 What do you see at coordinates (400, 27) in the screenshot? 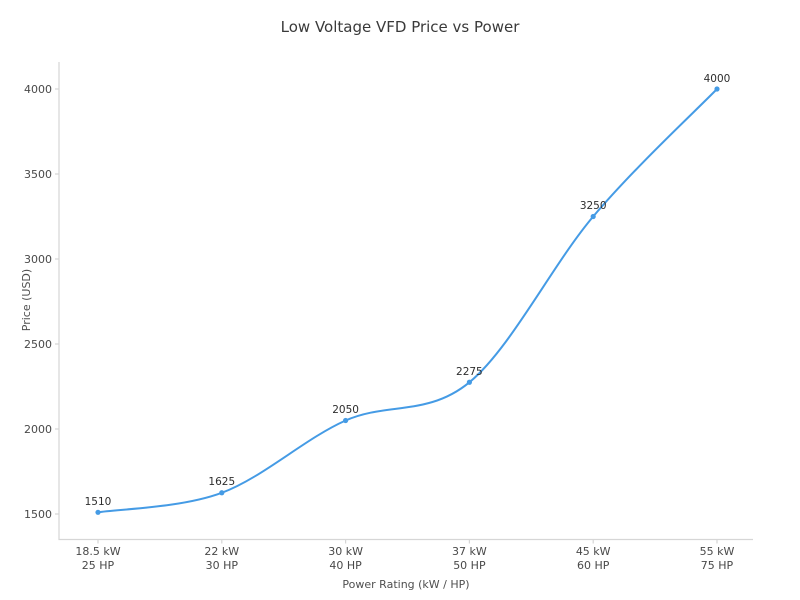
I see `chart-title: Low Voltage VFD Price vs Power` at bounding box center [400, 27].